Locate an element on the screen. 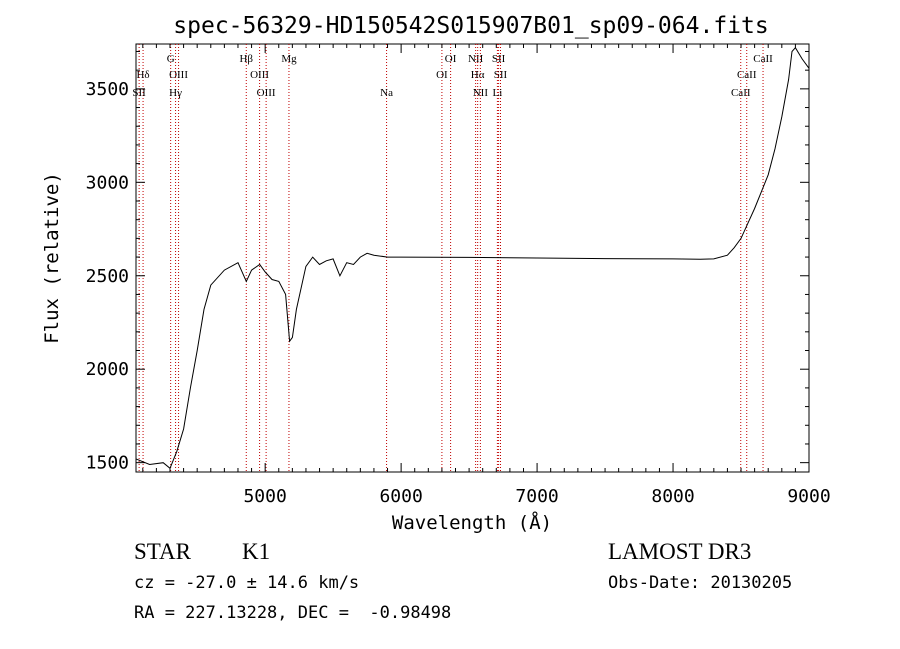 The width and height of the screenshot is (900, 649). x-tick-label: 7000 is located at coordinates (536, 496).